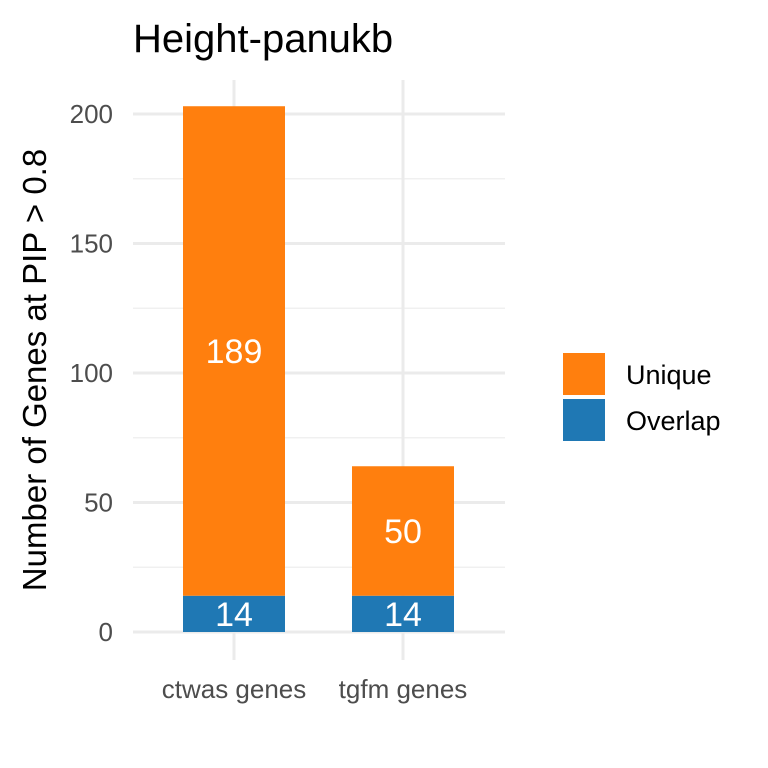  I want to click on legend-key-unique, so click(584, 374).